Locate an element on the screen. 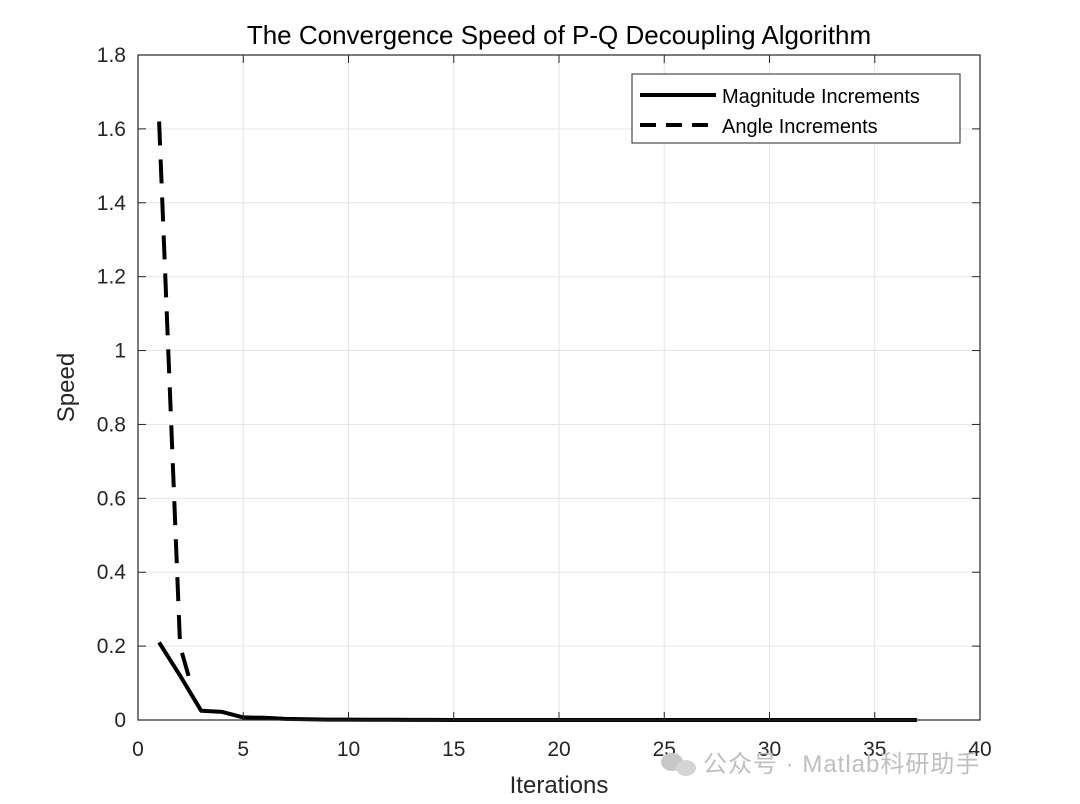 The width and height of the screenshot is (1080, 804). series-line-magnitude is located at coordinates (537, 681).